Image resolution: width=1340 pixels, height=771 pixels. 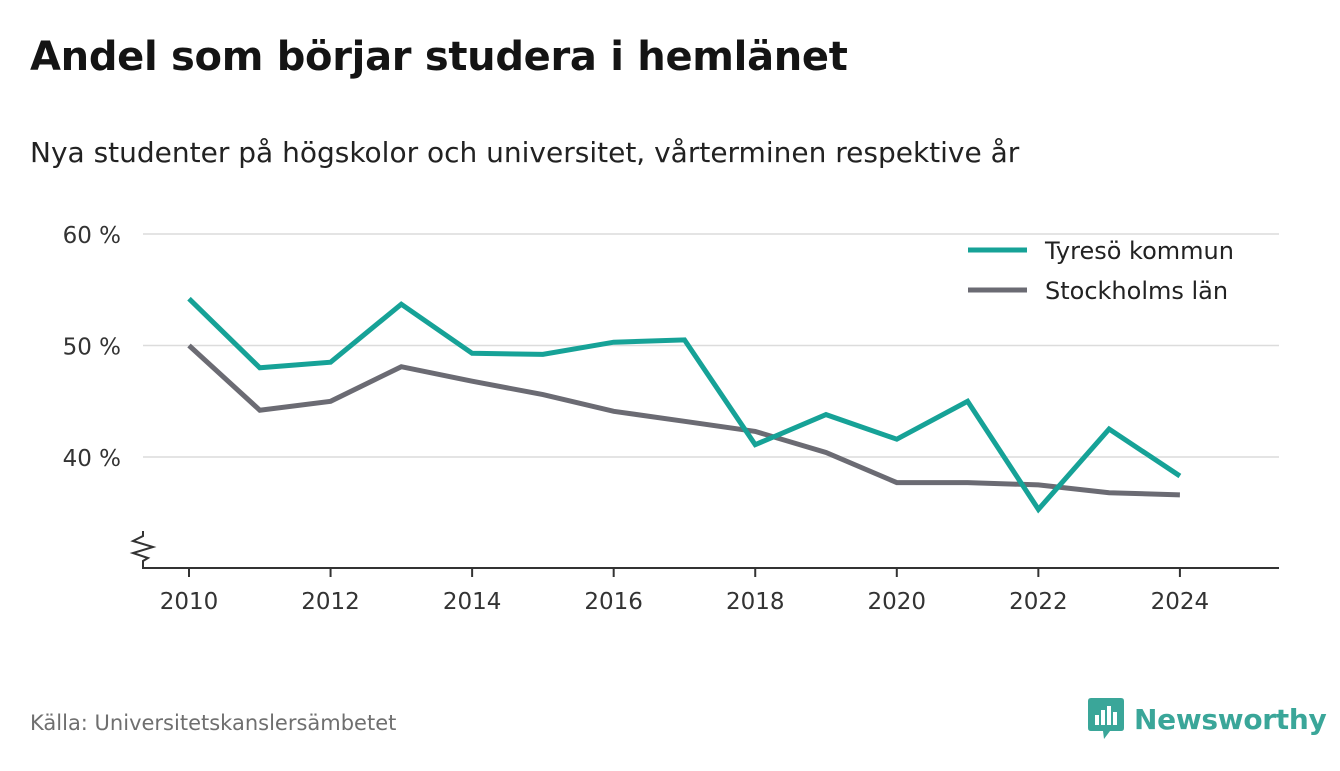 What do you see at coordinates (1106, 718) in the screenshot?
I see `newsworthy-logo-icon` at bounding box center [1106, 718].